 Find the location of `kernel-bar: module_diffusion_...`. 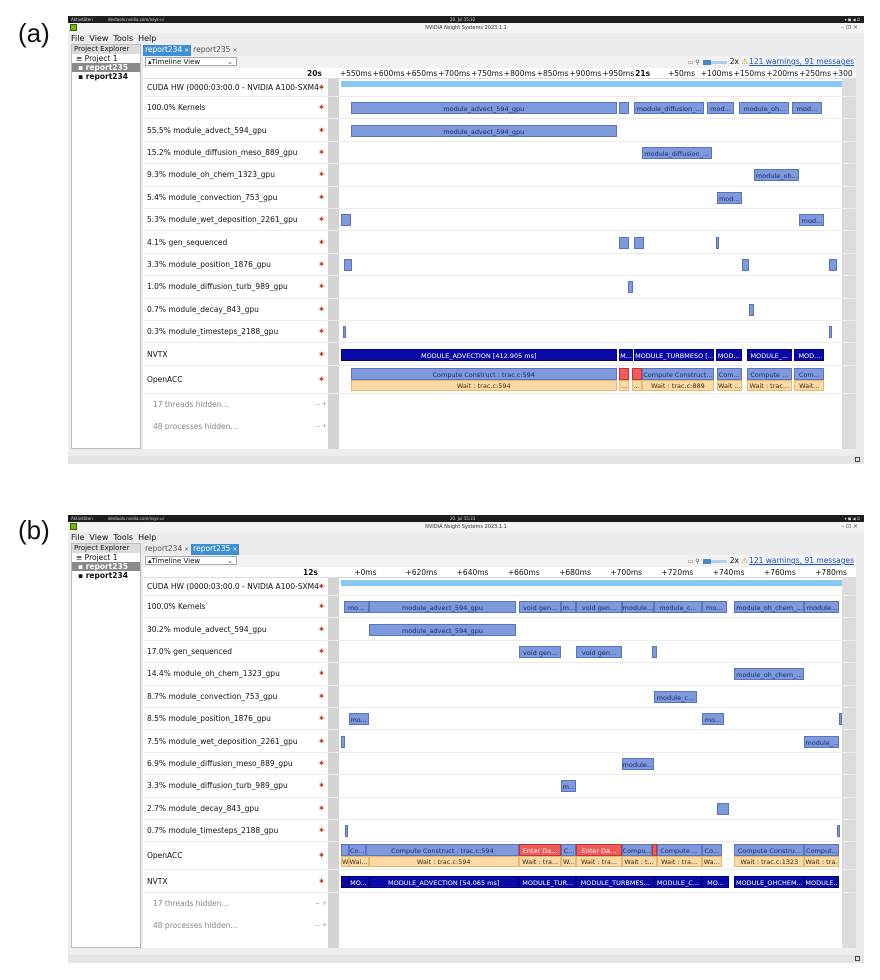

kernel-bar: module_diffusion_... is located at coordinates (676, 152).